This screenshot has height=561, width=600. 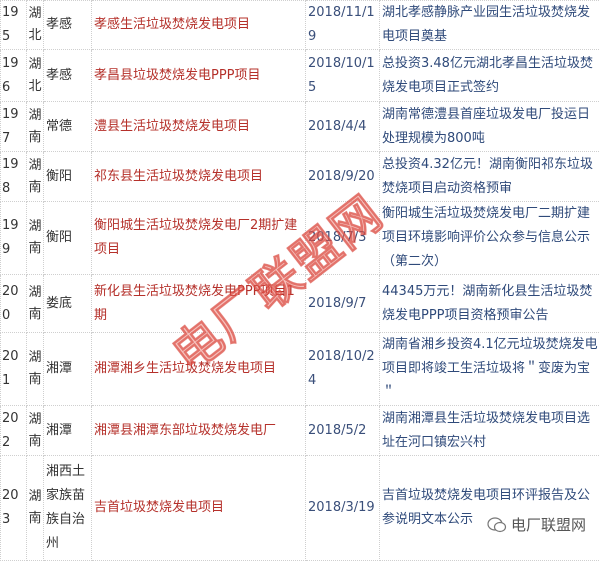 I want to click on row-number: 199, so click(x=14, y=238).